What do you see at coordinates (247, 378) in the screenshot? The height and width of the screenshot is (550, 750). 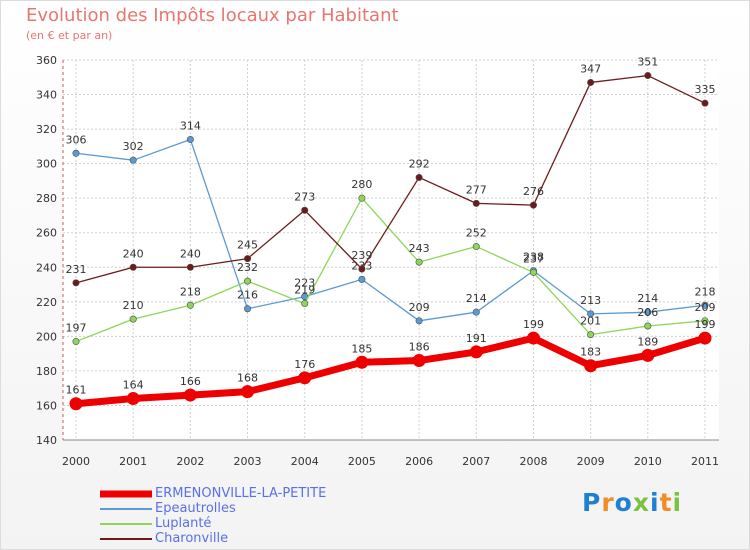 I see `data-label: 168` at bounding box center [247, 378].